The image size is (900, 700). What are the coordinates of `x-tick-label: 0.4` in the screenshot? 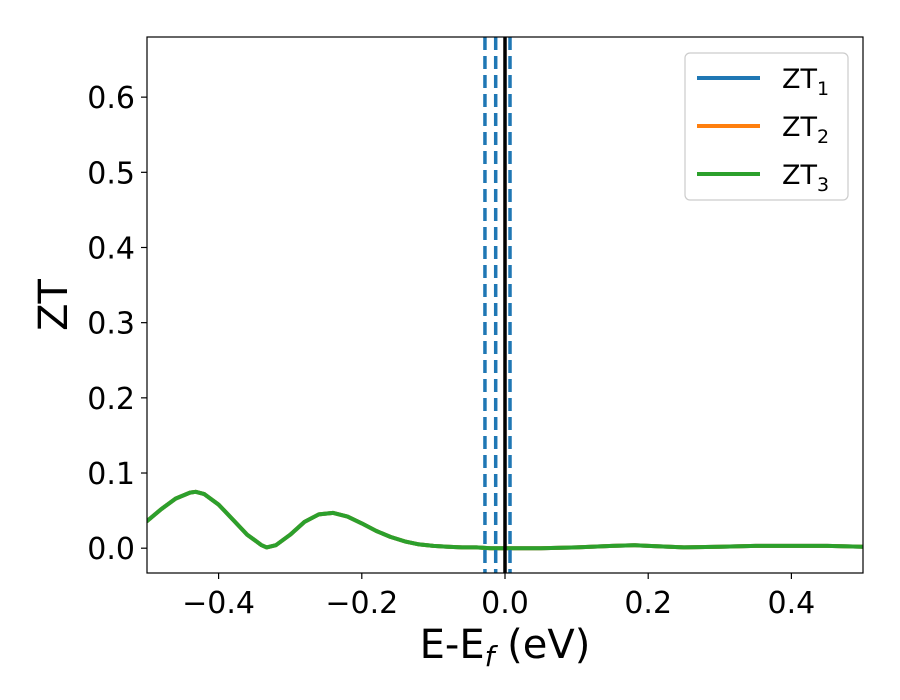 It's located at (792, 603).